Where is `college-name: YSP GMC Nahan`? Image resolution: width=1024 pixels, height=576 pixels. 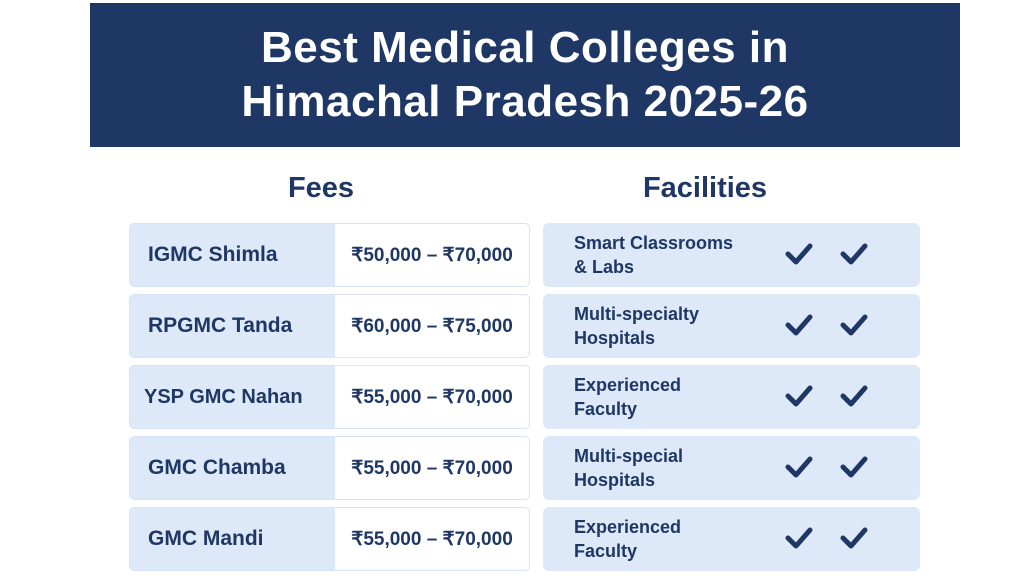
college-name: YSP GMC Nahan is located at coordinates (232, 397).